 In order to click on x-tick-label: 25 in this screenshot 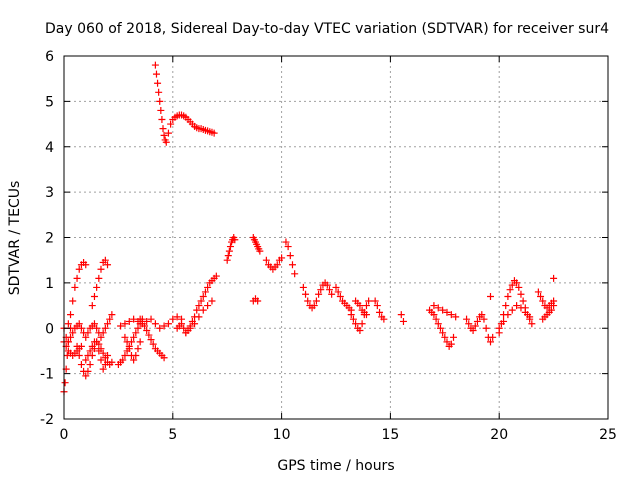, I will do `click(608, 435)`.